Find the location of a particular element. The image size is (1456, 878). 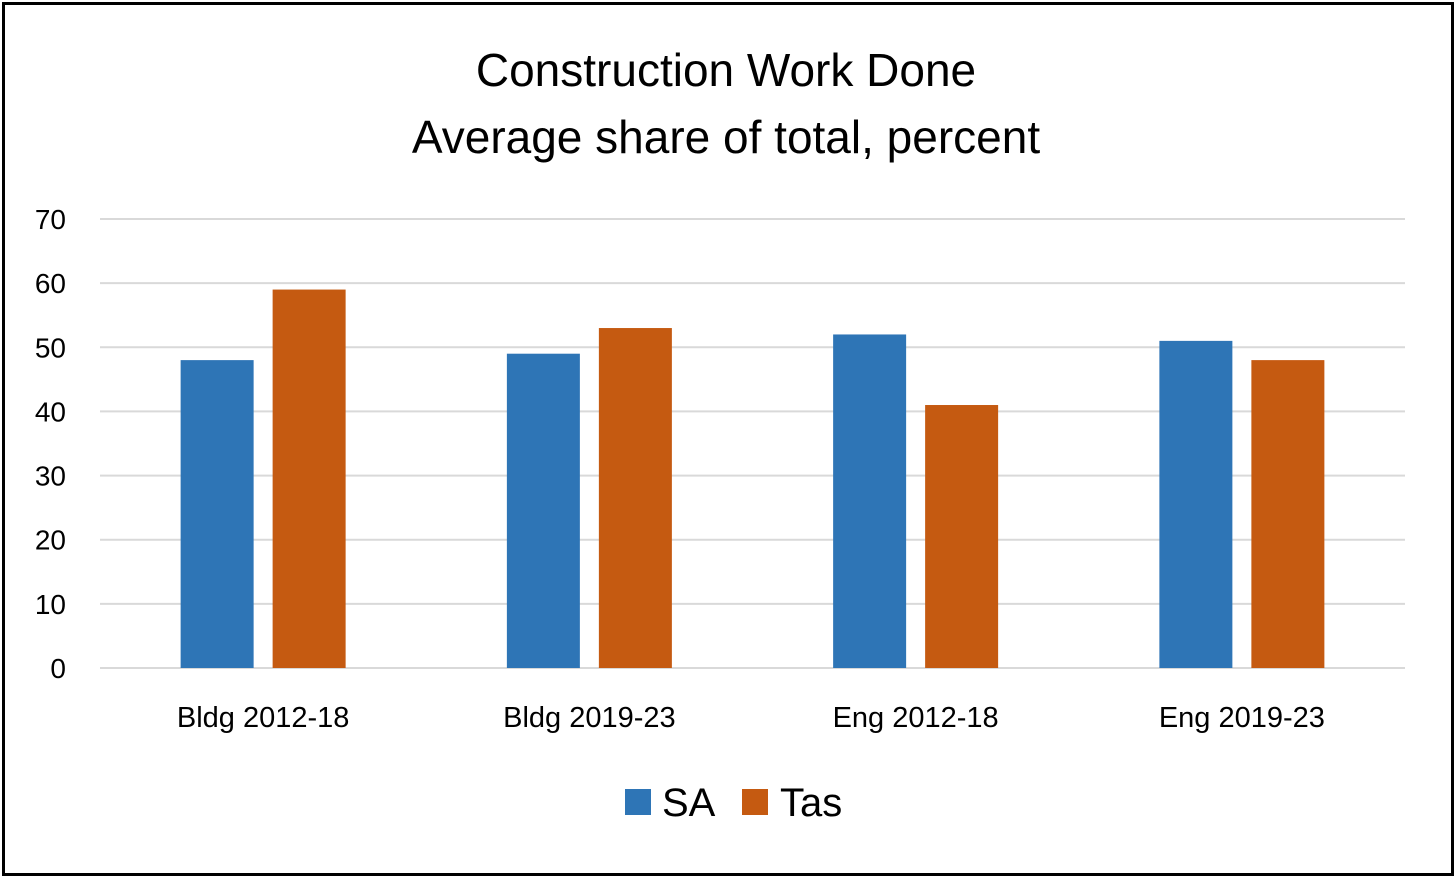

chart-title: Construction Work Done is located at coordinates (726, 70).